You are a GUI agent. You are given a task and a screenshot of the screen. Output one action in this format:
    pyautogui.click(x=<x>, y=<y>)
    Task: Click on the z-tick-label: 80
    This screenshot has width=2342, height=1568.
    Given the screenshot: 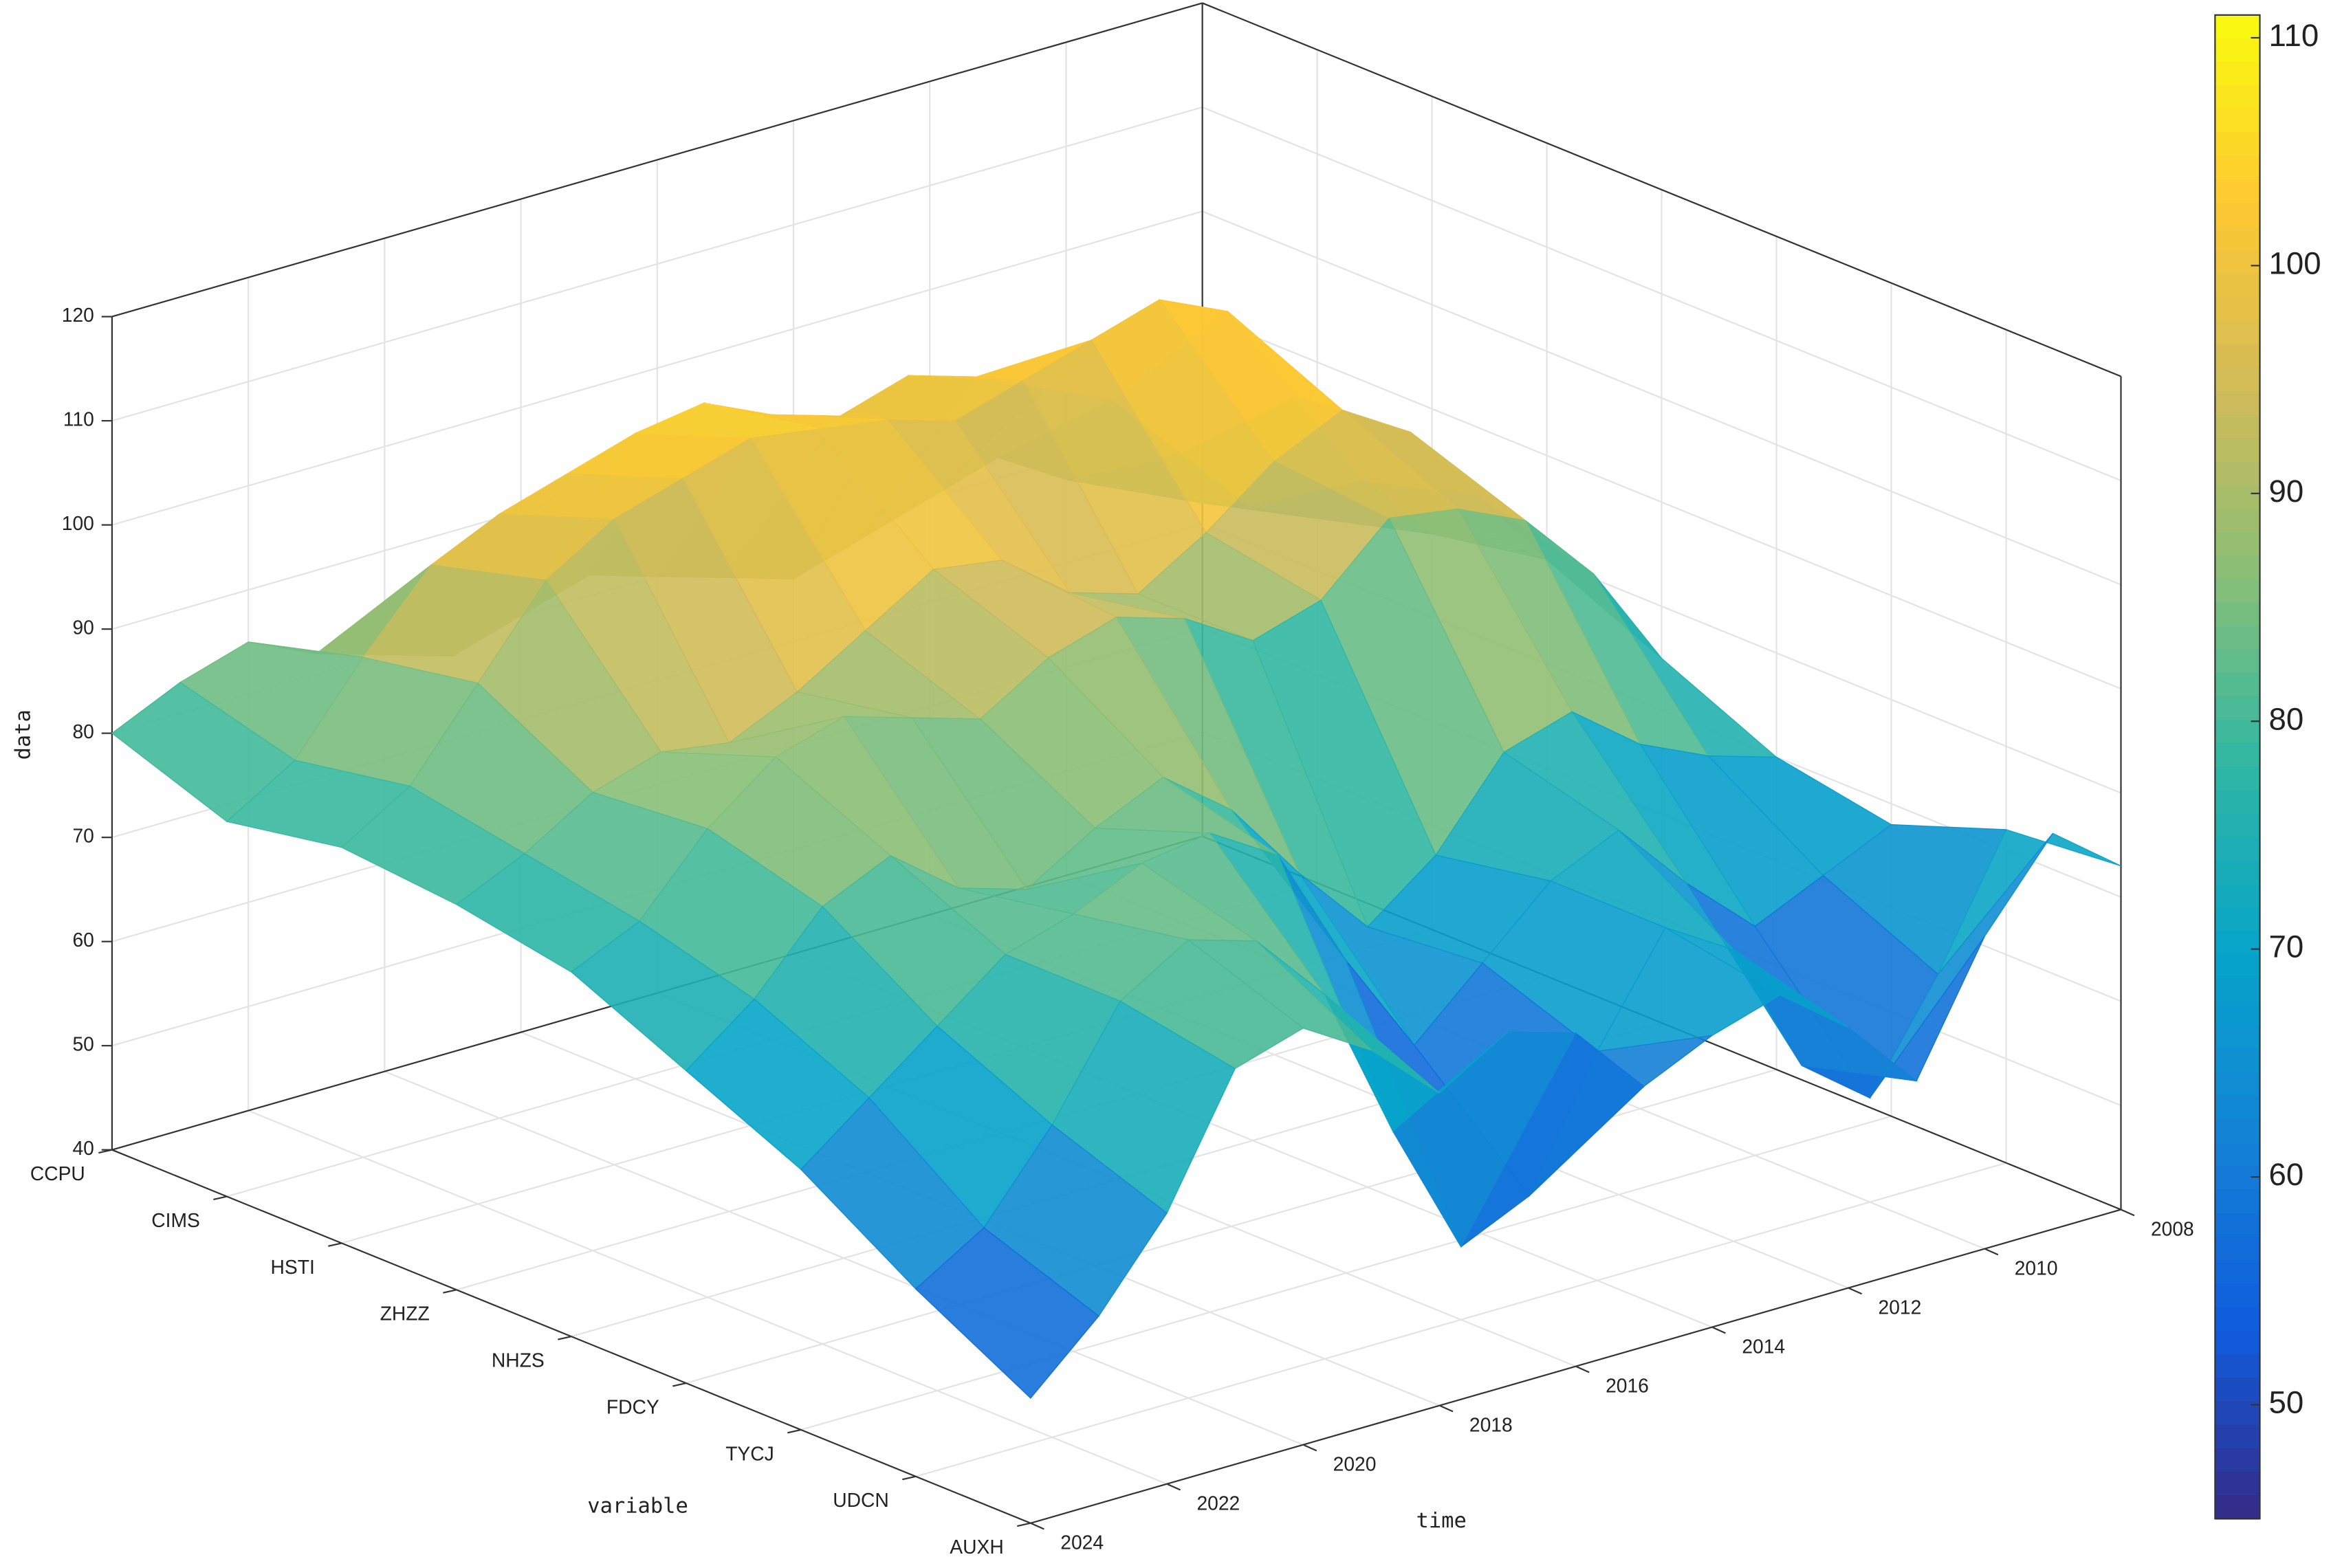 What is the action you would take?
    pyautogui.click(x=83, y=731)
    